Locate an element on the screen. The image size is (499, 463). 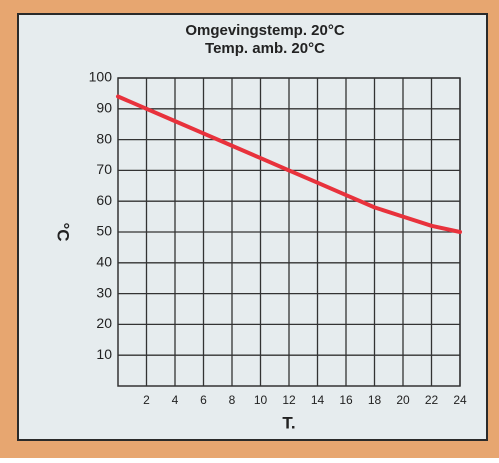
chart-subtitle: Temp. amb. 20°C is located at coordinates (265, 48).